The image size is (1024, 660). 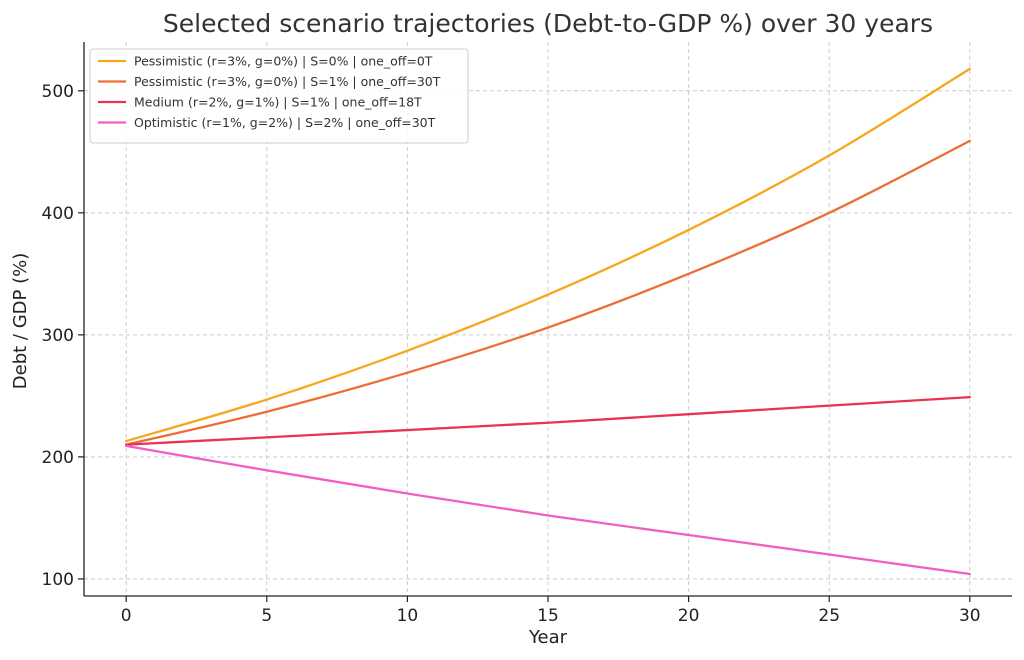 I want to click on y-tick-label: 400, so click(x=58, y=214).